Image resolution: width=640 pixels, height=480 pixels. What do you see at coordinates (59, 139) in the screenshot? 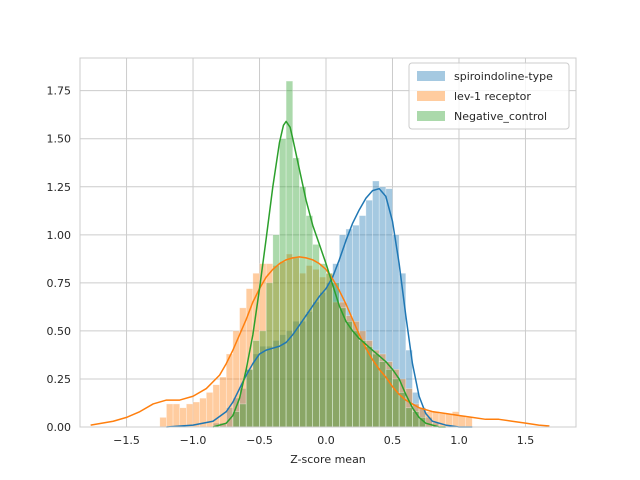
I see `y-tick-label: 1.50` at bounding box center [59, 139].